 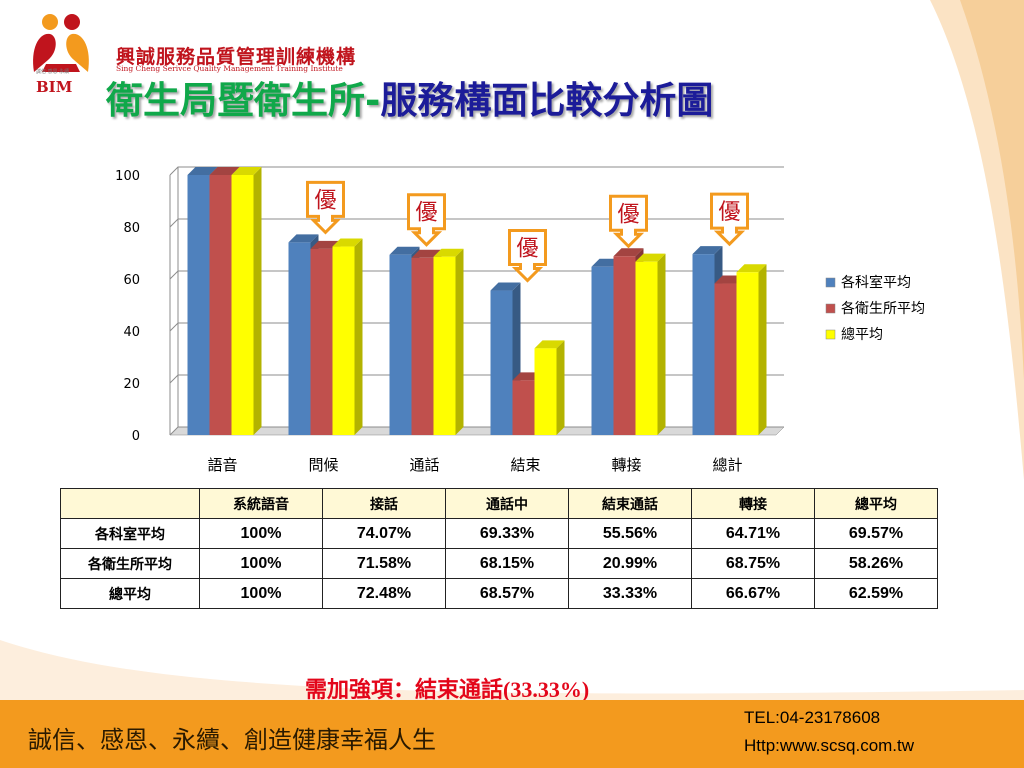 I want to click on note-value: (33.33%), so click(x=546, y=689).